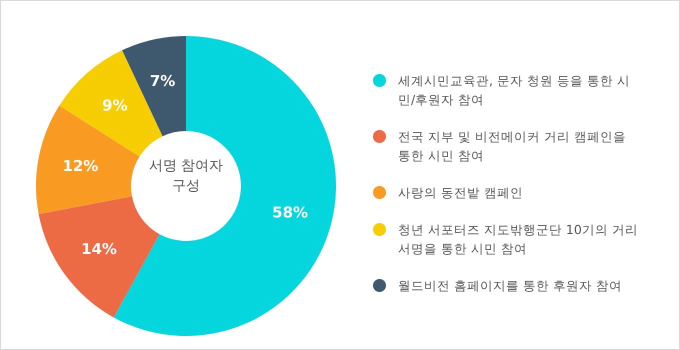 The height and width of the screenshot is (350, 680). What do you see at coordinates (186, 176) in the screenshot?
I see `text: 서명 참여자 구성` at bounding box center [186, 176].